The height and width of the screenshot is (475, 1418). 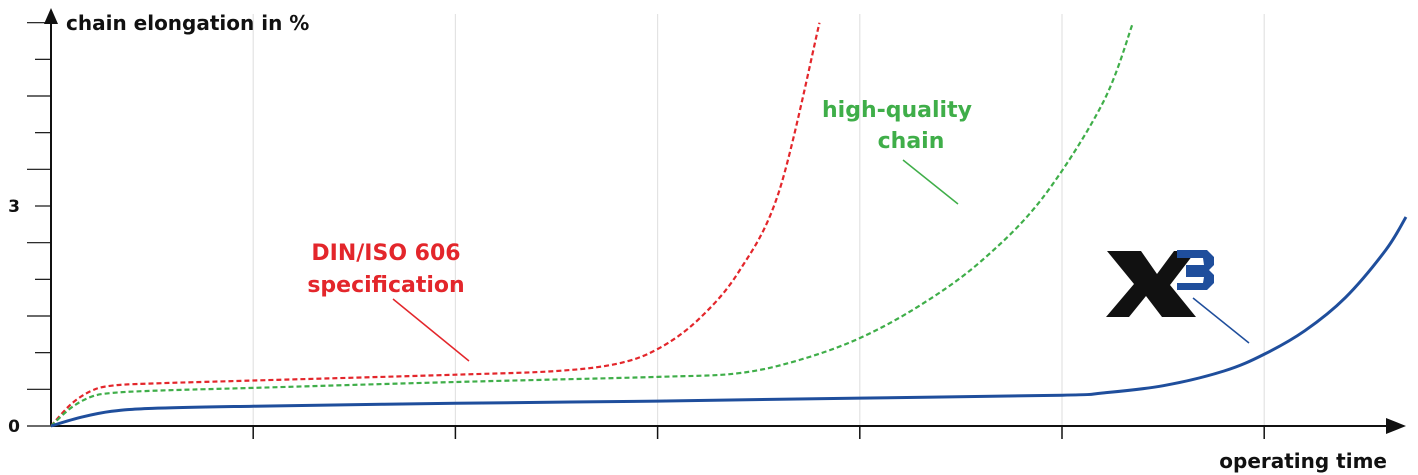 What do you see at coordinates (51, 16) in the screenshot?
I see `y-axis-arrow` at bounding box center [51, 16].